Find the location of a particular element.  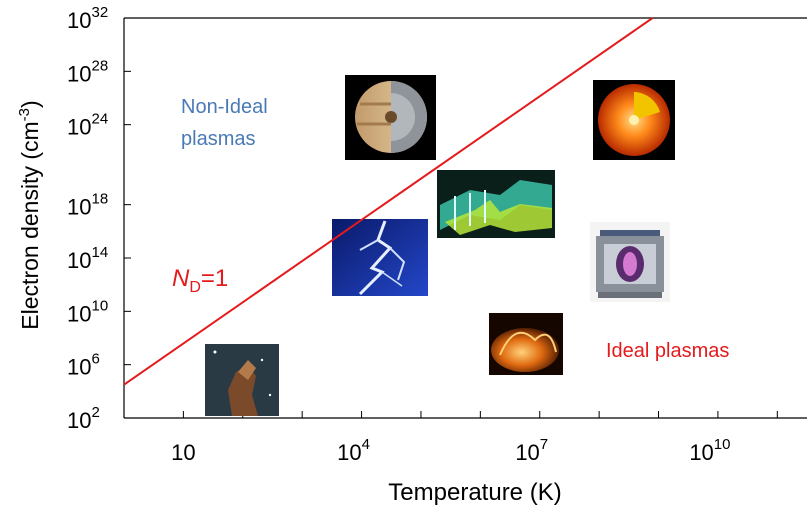

tokamak-image is located at coordinates (630, 262).